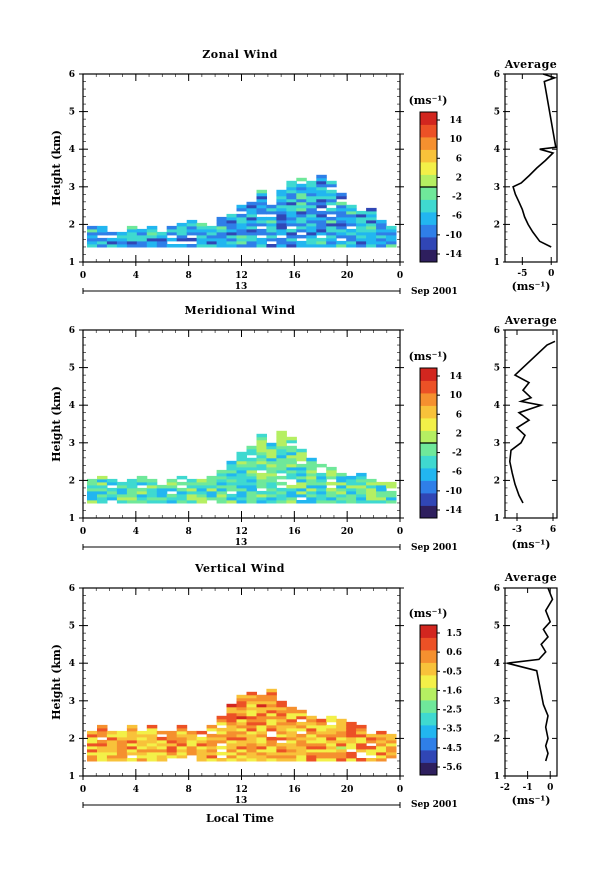  I want to click on y-tick-label: 1, so click(72, 263).